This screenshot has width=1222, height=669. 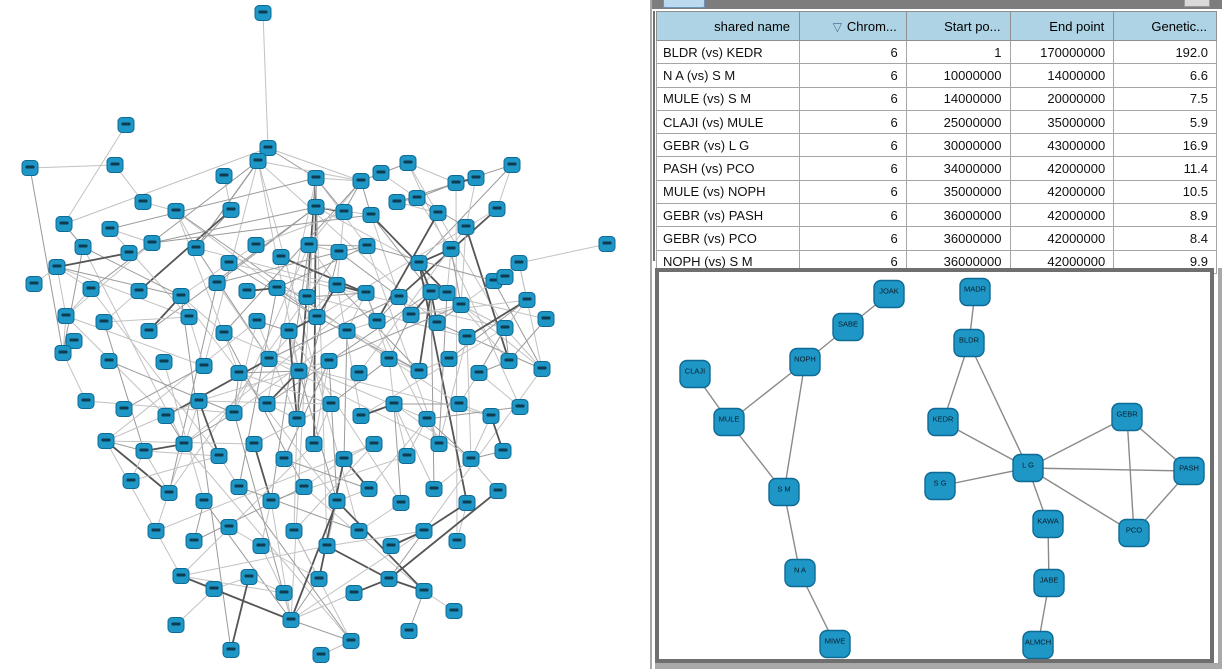 What do you see at coordinates (728, 238) in the screenshot?
I see `cell-shared-name: GEBR (vs) PCO` at bounding box center [728, 238].